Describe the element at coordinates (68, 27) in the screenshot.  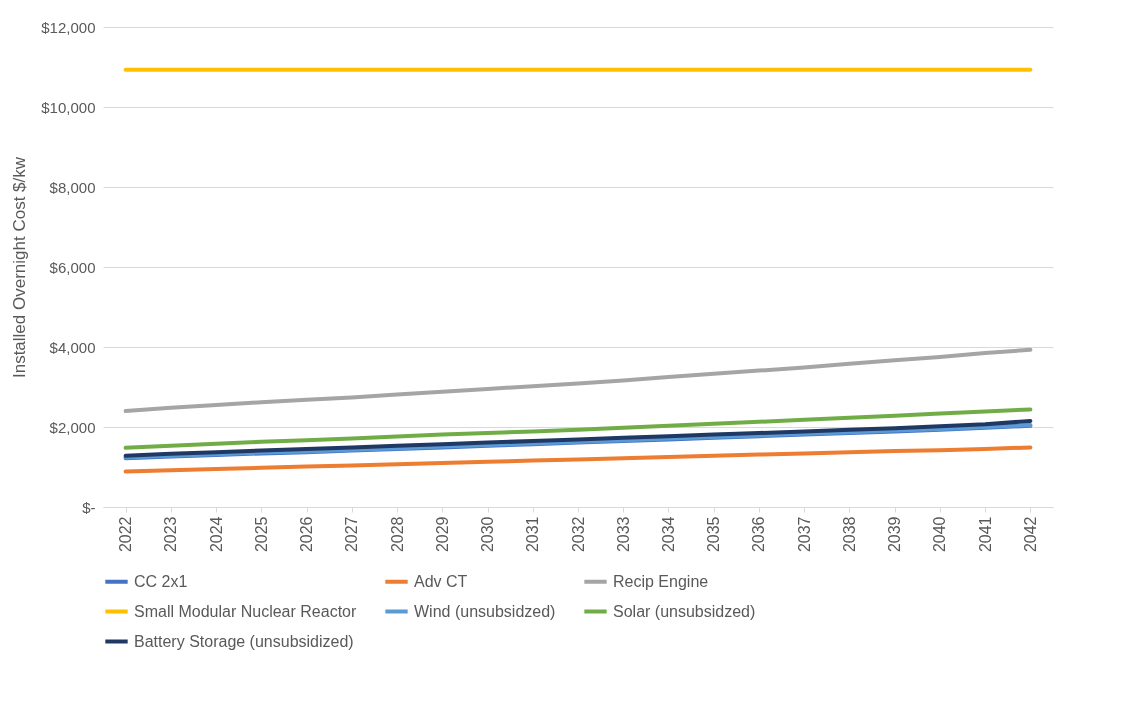
I see `y-tick-label: $12,000` at that location.